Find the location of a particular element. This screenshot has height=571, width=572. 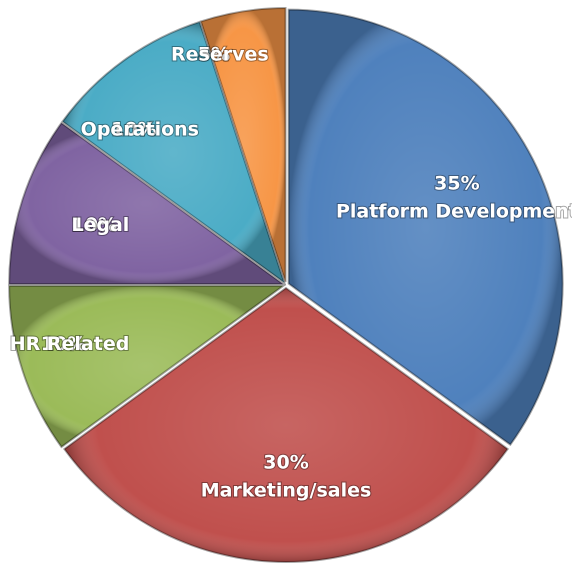

value-label: 5% is located at coordinates (214, 54).